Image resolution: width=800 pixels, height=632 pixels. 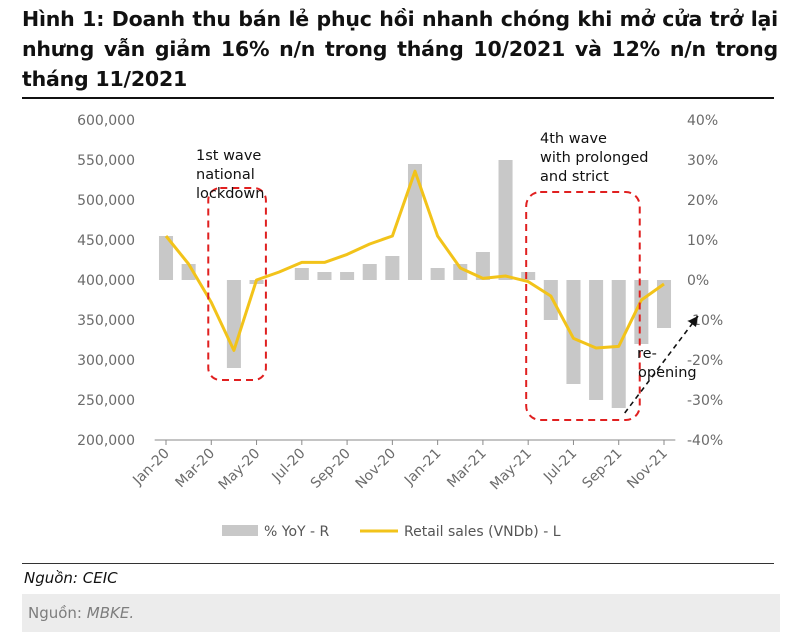 What do you see at coordinates (702, 201) in the screenshot?
I see `y-right-tick-label: 20%` at bounding box center [702, 201].